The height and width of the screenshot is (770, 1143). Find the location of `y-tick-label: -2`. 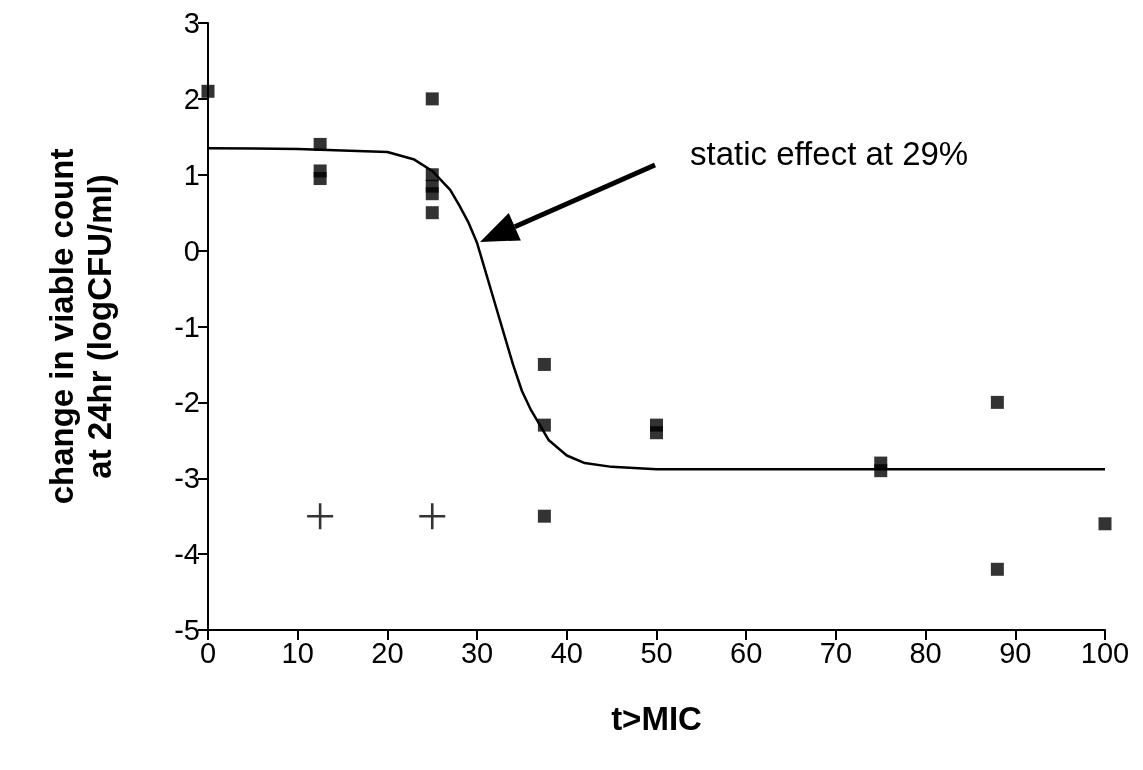

y-tick-label: -2 is located at coordinates (187, 402).